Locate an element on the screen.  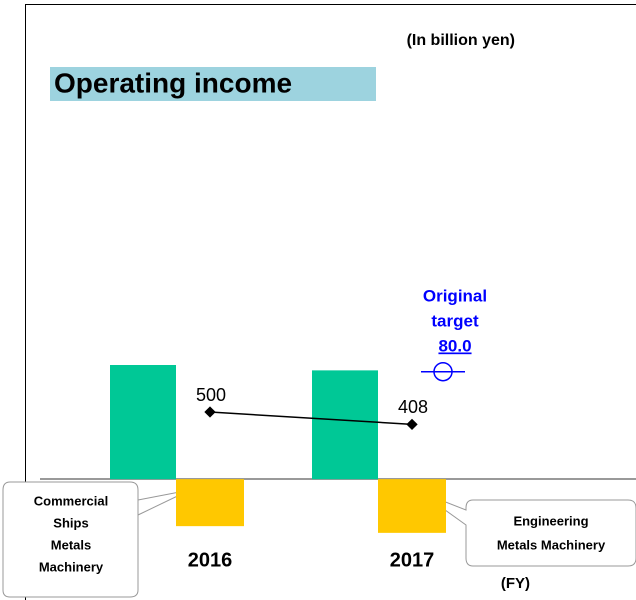
target-label: Original is located at coordinates (455, 295).